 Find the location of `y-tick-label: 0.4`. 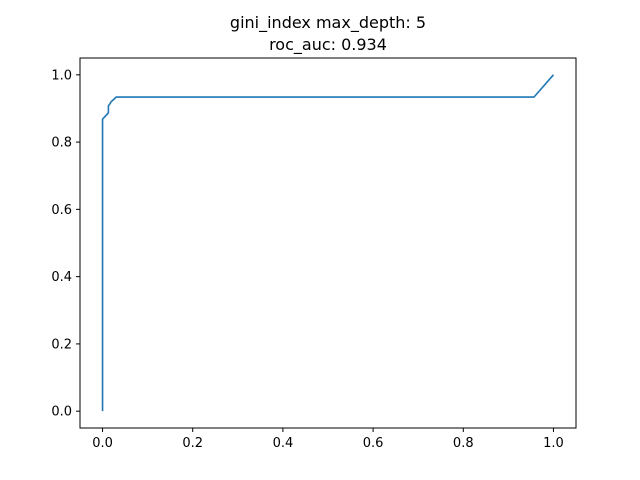

y-tick-label: 0.4 is located at coordinates (61, 277).